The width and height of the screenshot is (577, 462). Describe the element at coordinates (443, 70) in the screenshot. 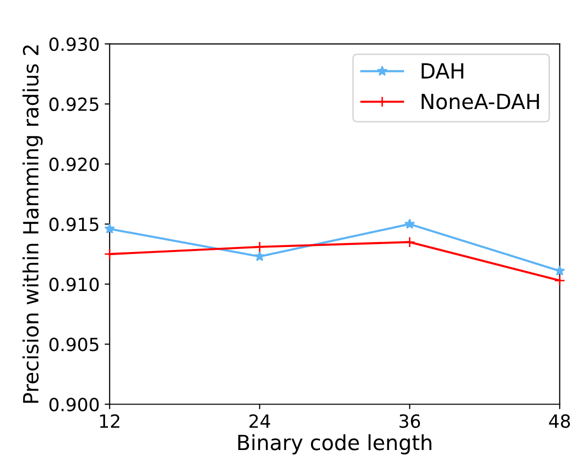

I see `legend-label: DAH` at that location.